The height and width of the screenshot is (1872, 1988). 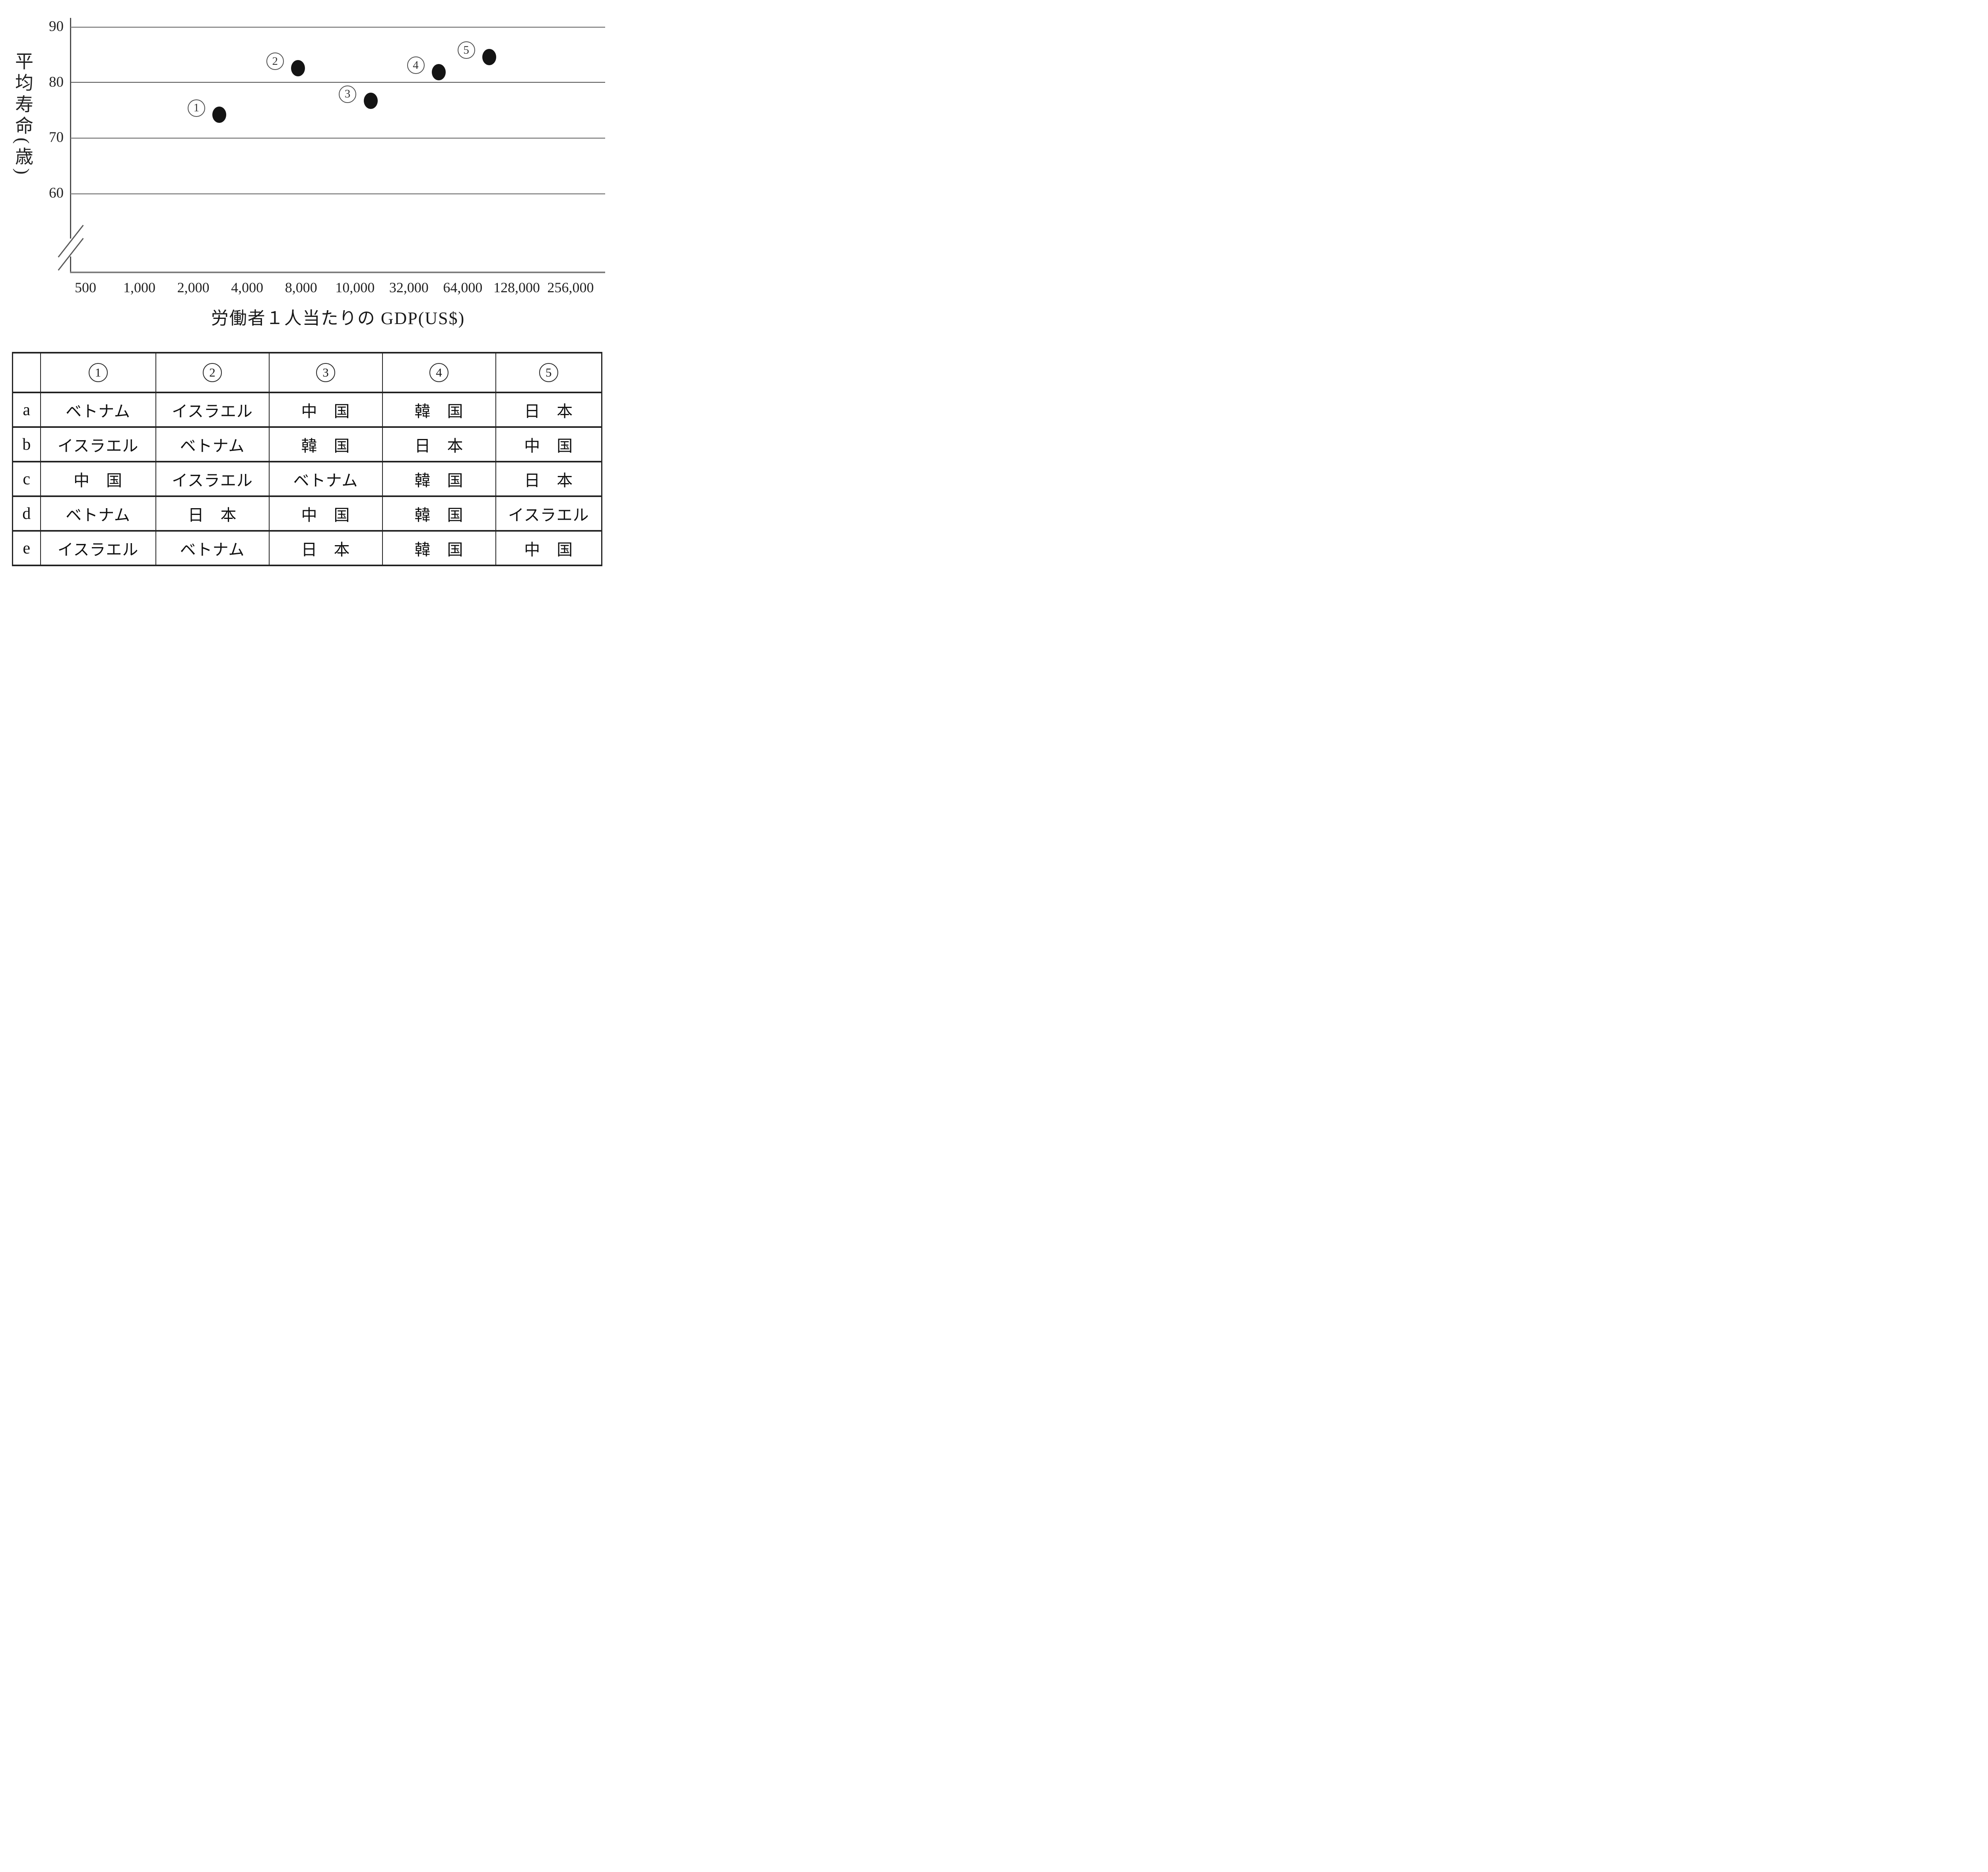 What do you see at coordinates (439, 479) in the screenshot?
I see `cell-c-col4: 韓 国` at bounding box center [439, 479].